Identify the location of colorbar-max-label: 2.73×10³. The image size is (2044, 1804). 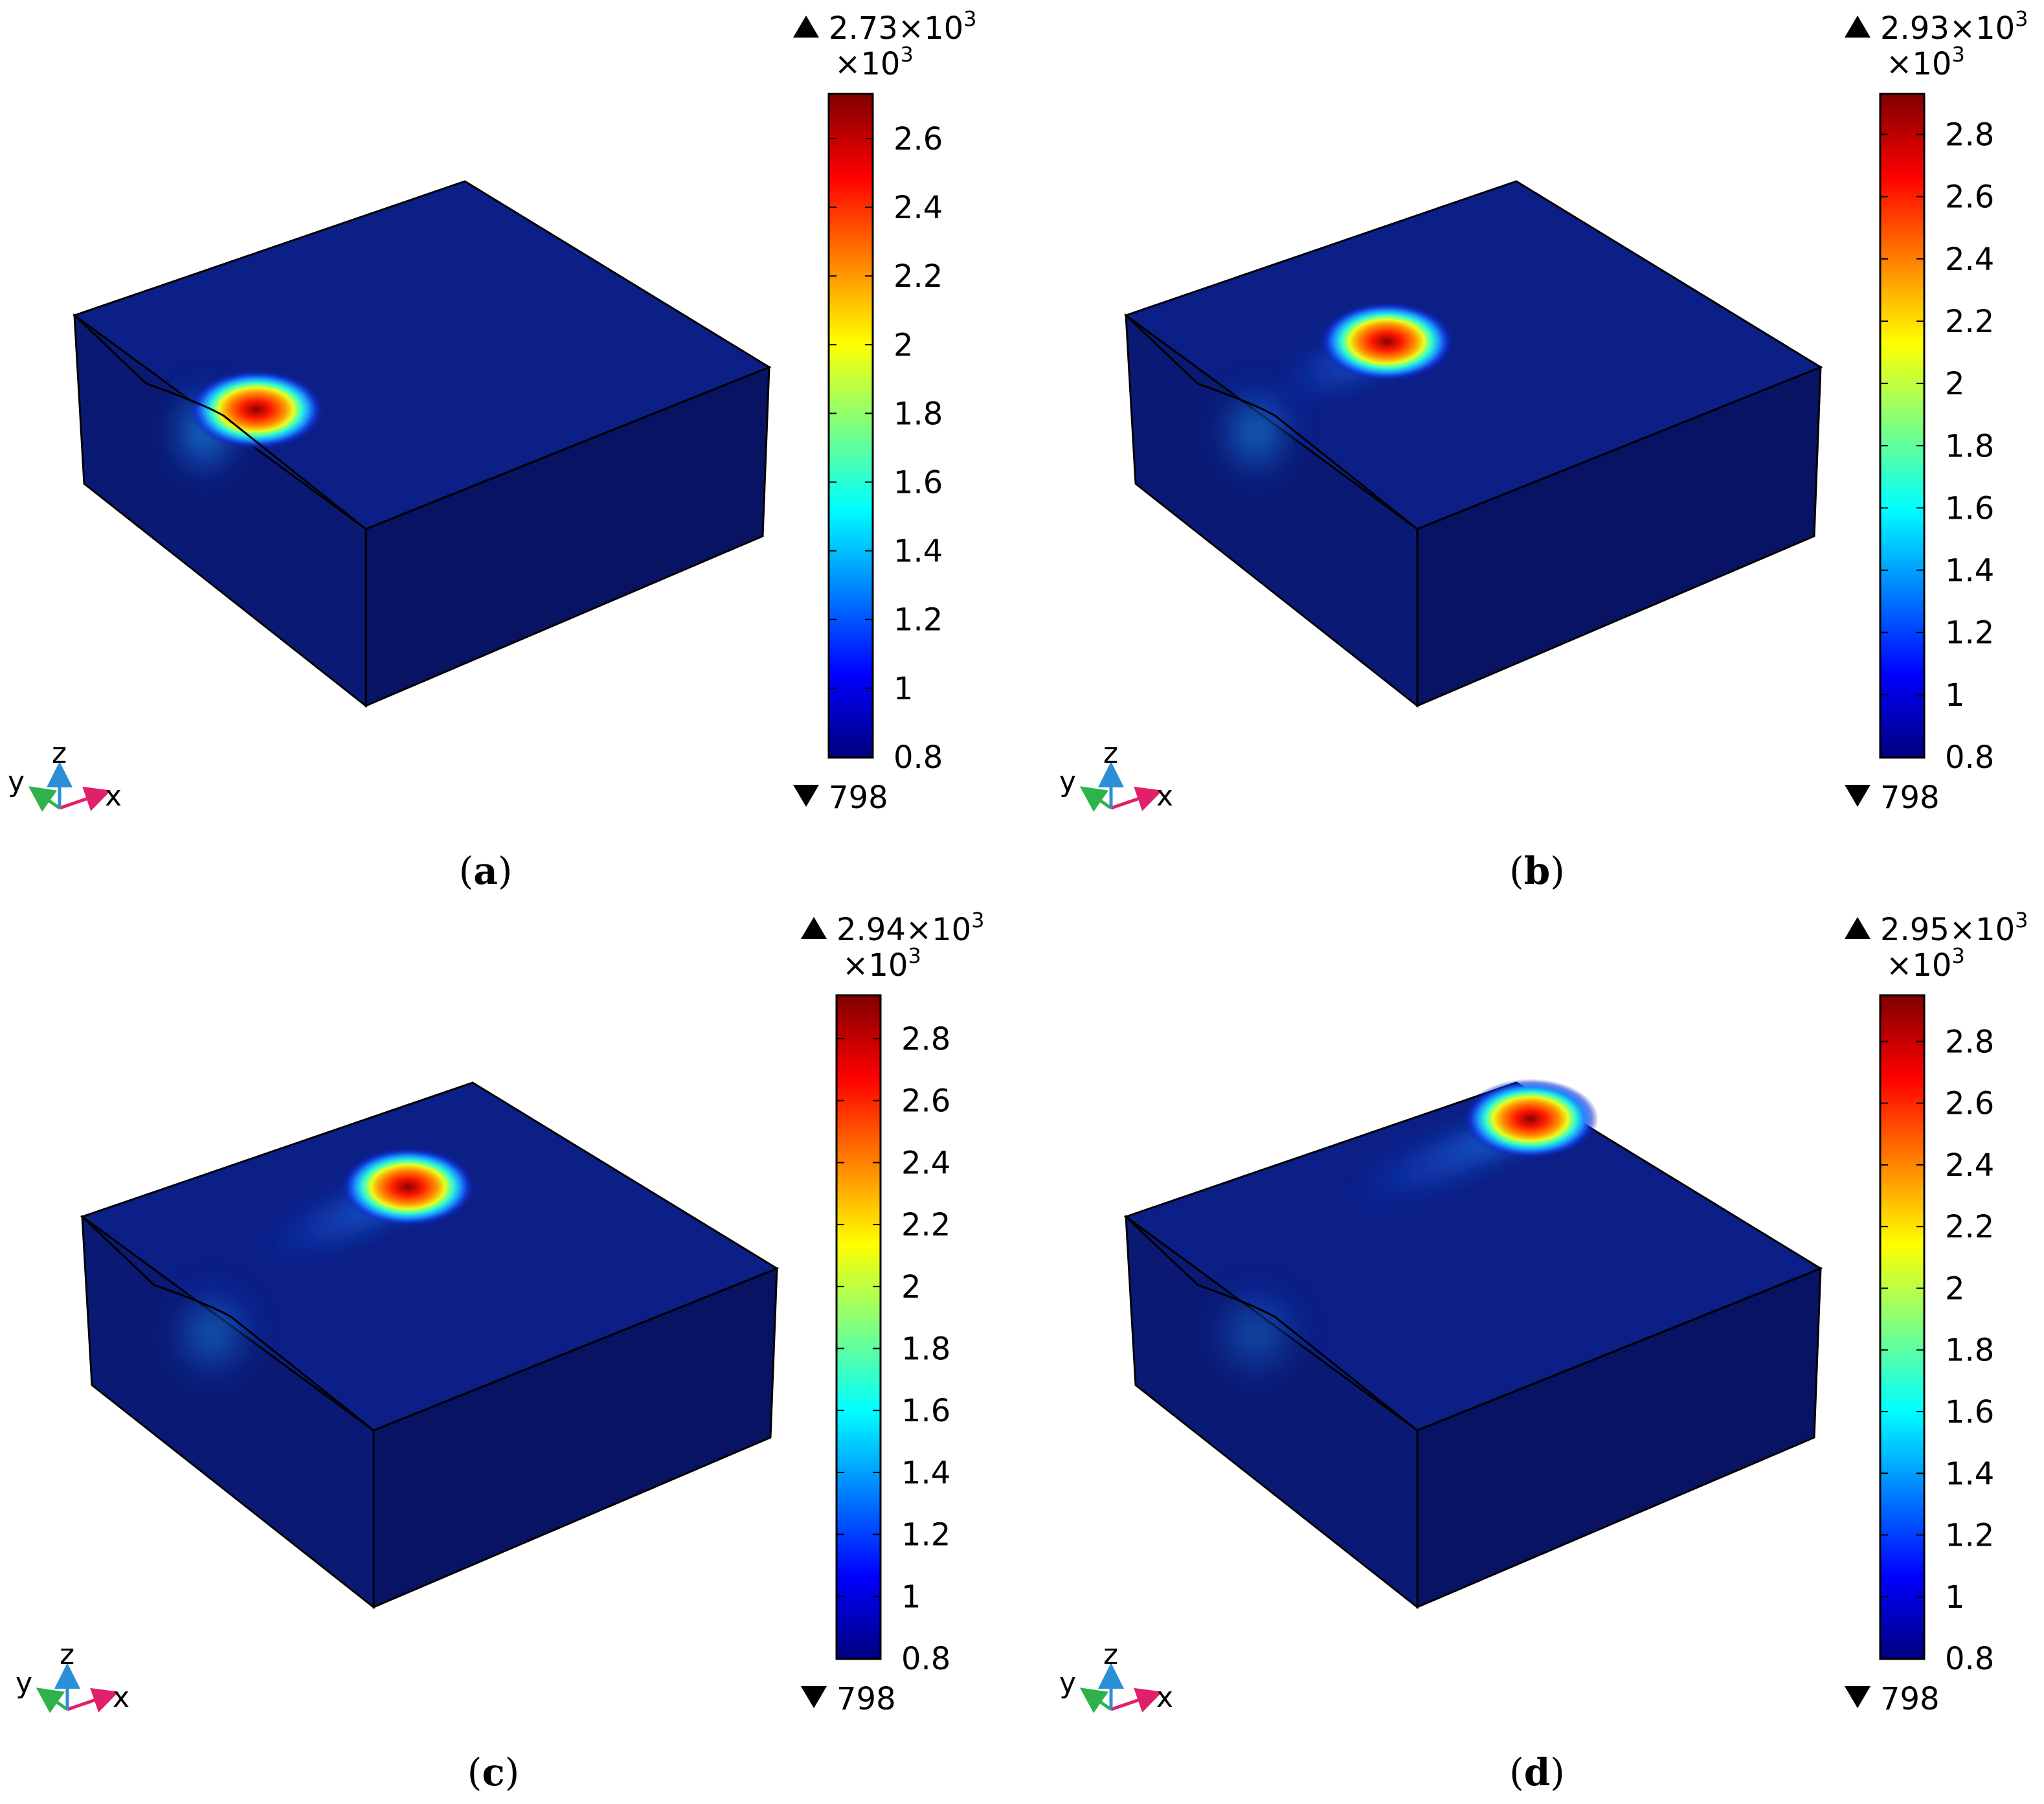
(903, 27).